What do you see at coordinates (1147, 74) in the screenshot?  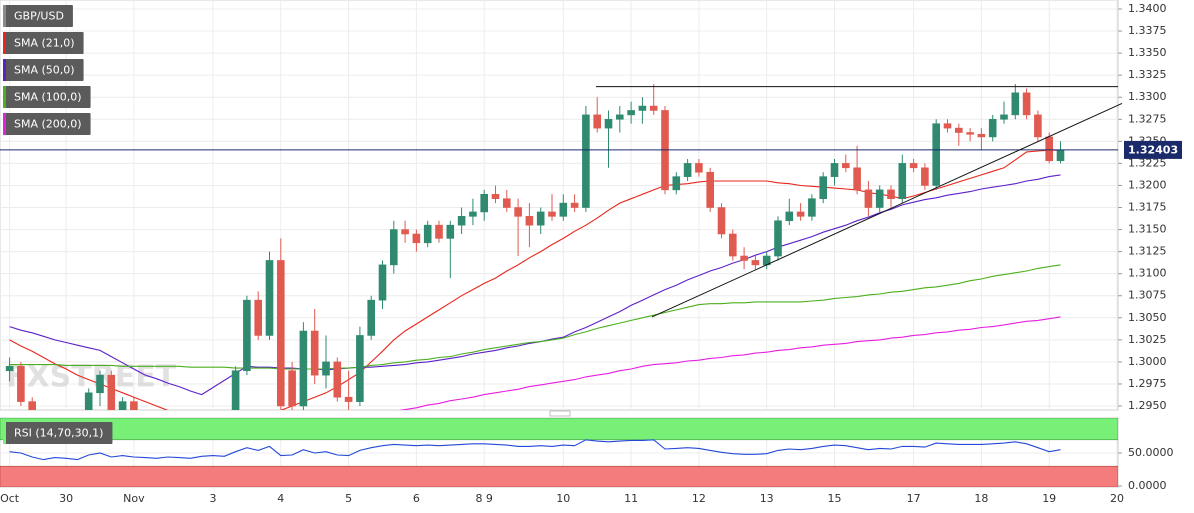 I see `y-tick-label: 1.3325` at bounding box center [1147, 74].